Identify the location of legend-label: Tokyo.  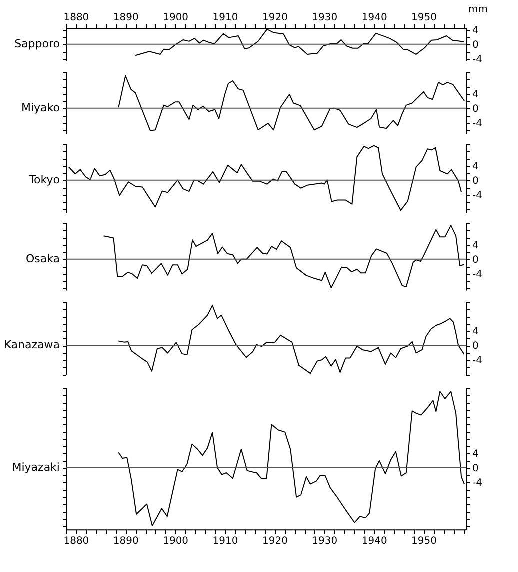
(44, 179).